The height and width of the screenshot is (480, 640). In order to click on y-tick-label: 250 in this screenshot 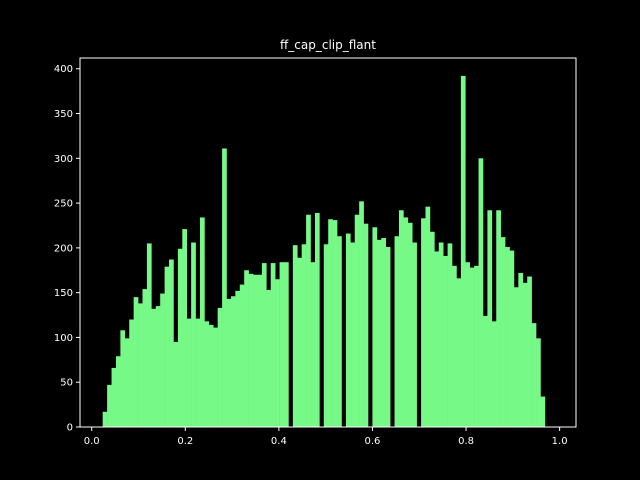, I will do `click(63, 204)`.